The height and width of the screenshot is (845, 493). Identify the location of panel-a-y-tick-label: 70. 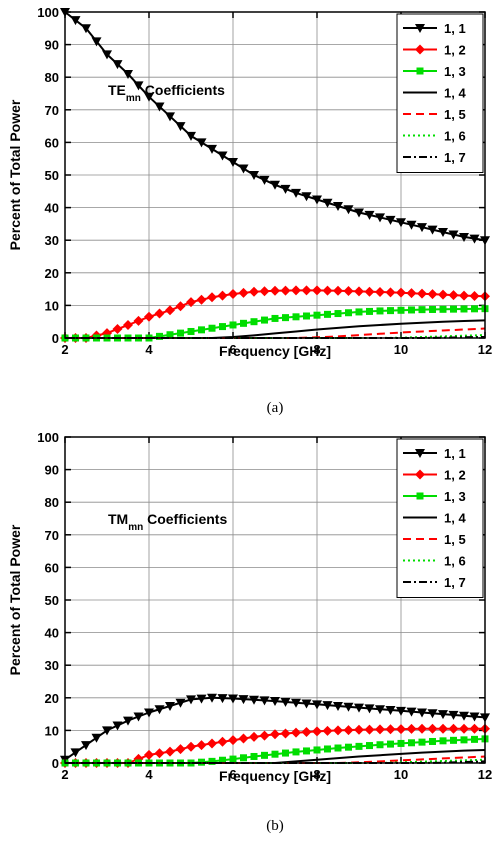
(52, 110).